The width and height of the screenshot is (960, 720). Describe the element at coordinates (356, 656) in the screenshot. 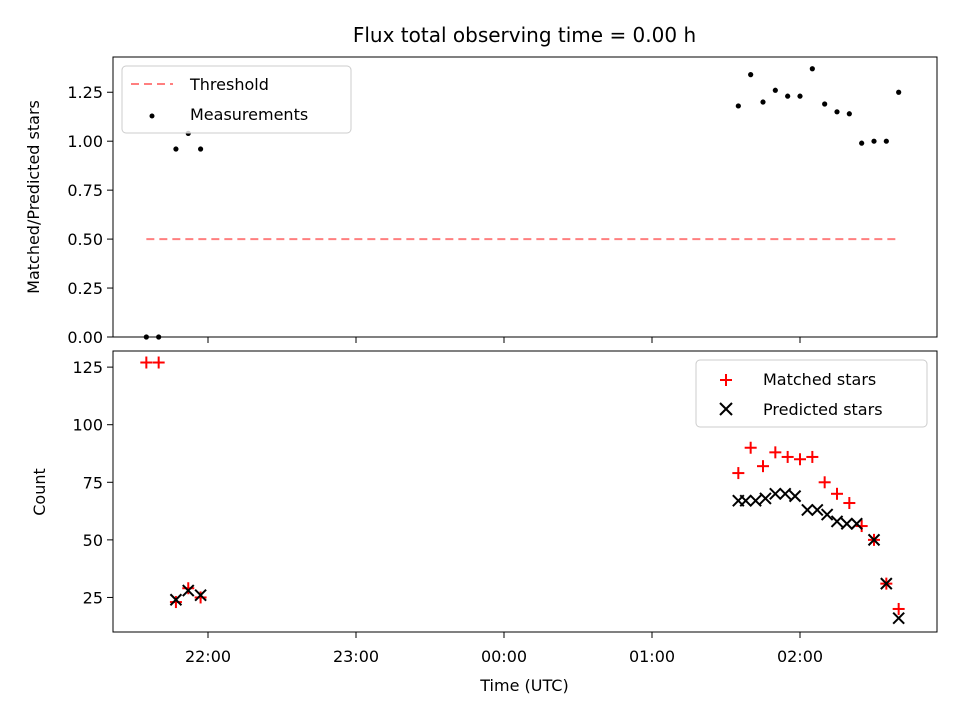

I see `bottom-xtick-label: 23:00` at that location.